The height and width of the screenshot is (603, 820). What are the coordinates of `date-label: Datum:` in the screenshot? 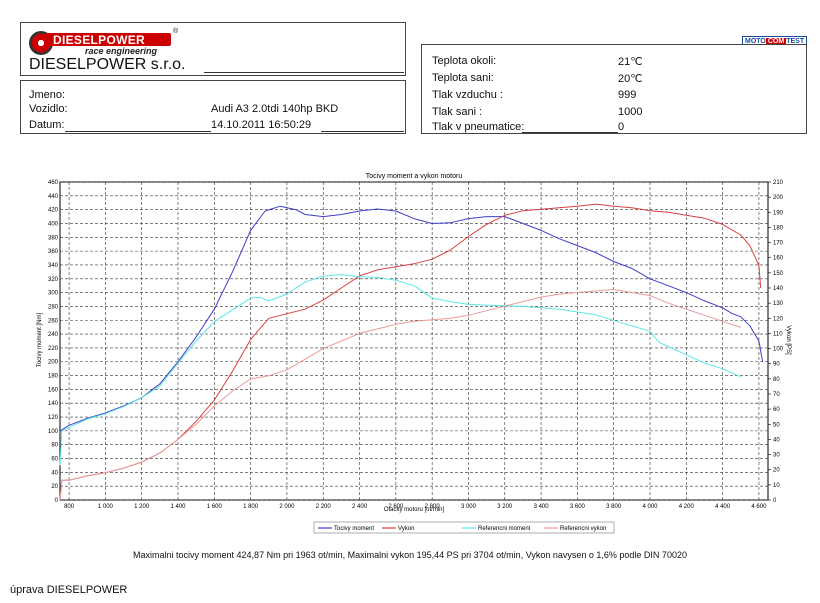 It's located at (47, 125).